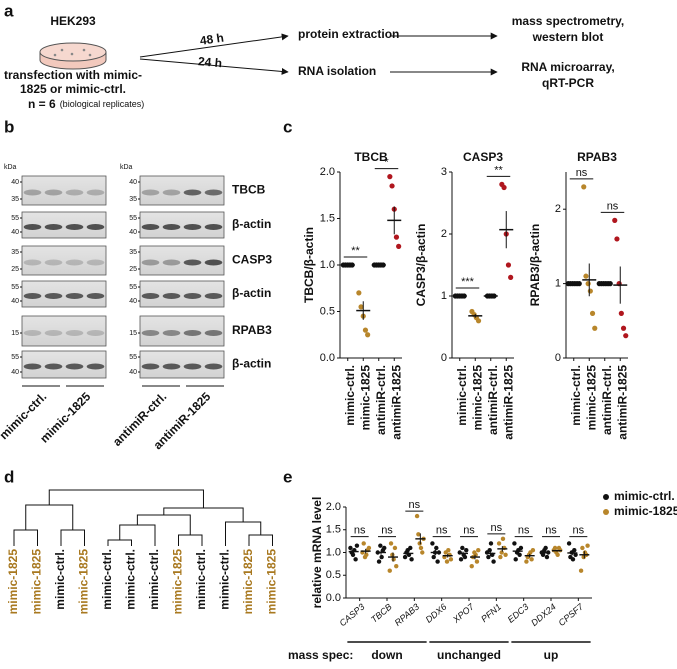 This screenshot has height=669, width=677. What do you see at coordinates (42, 104) in the screenshot?
I see `n-count: n = 6` at bounding box center [42, 104].